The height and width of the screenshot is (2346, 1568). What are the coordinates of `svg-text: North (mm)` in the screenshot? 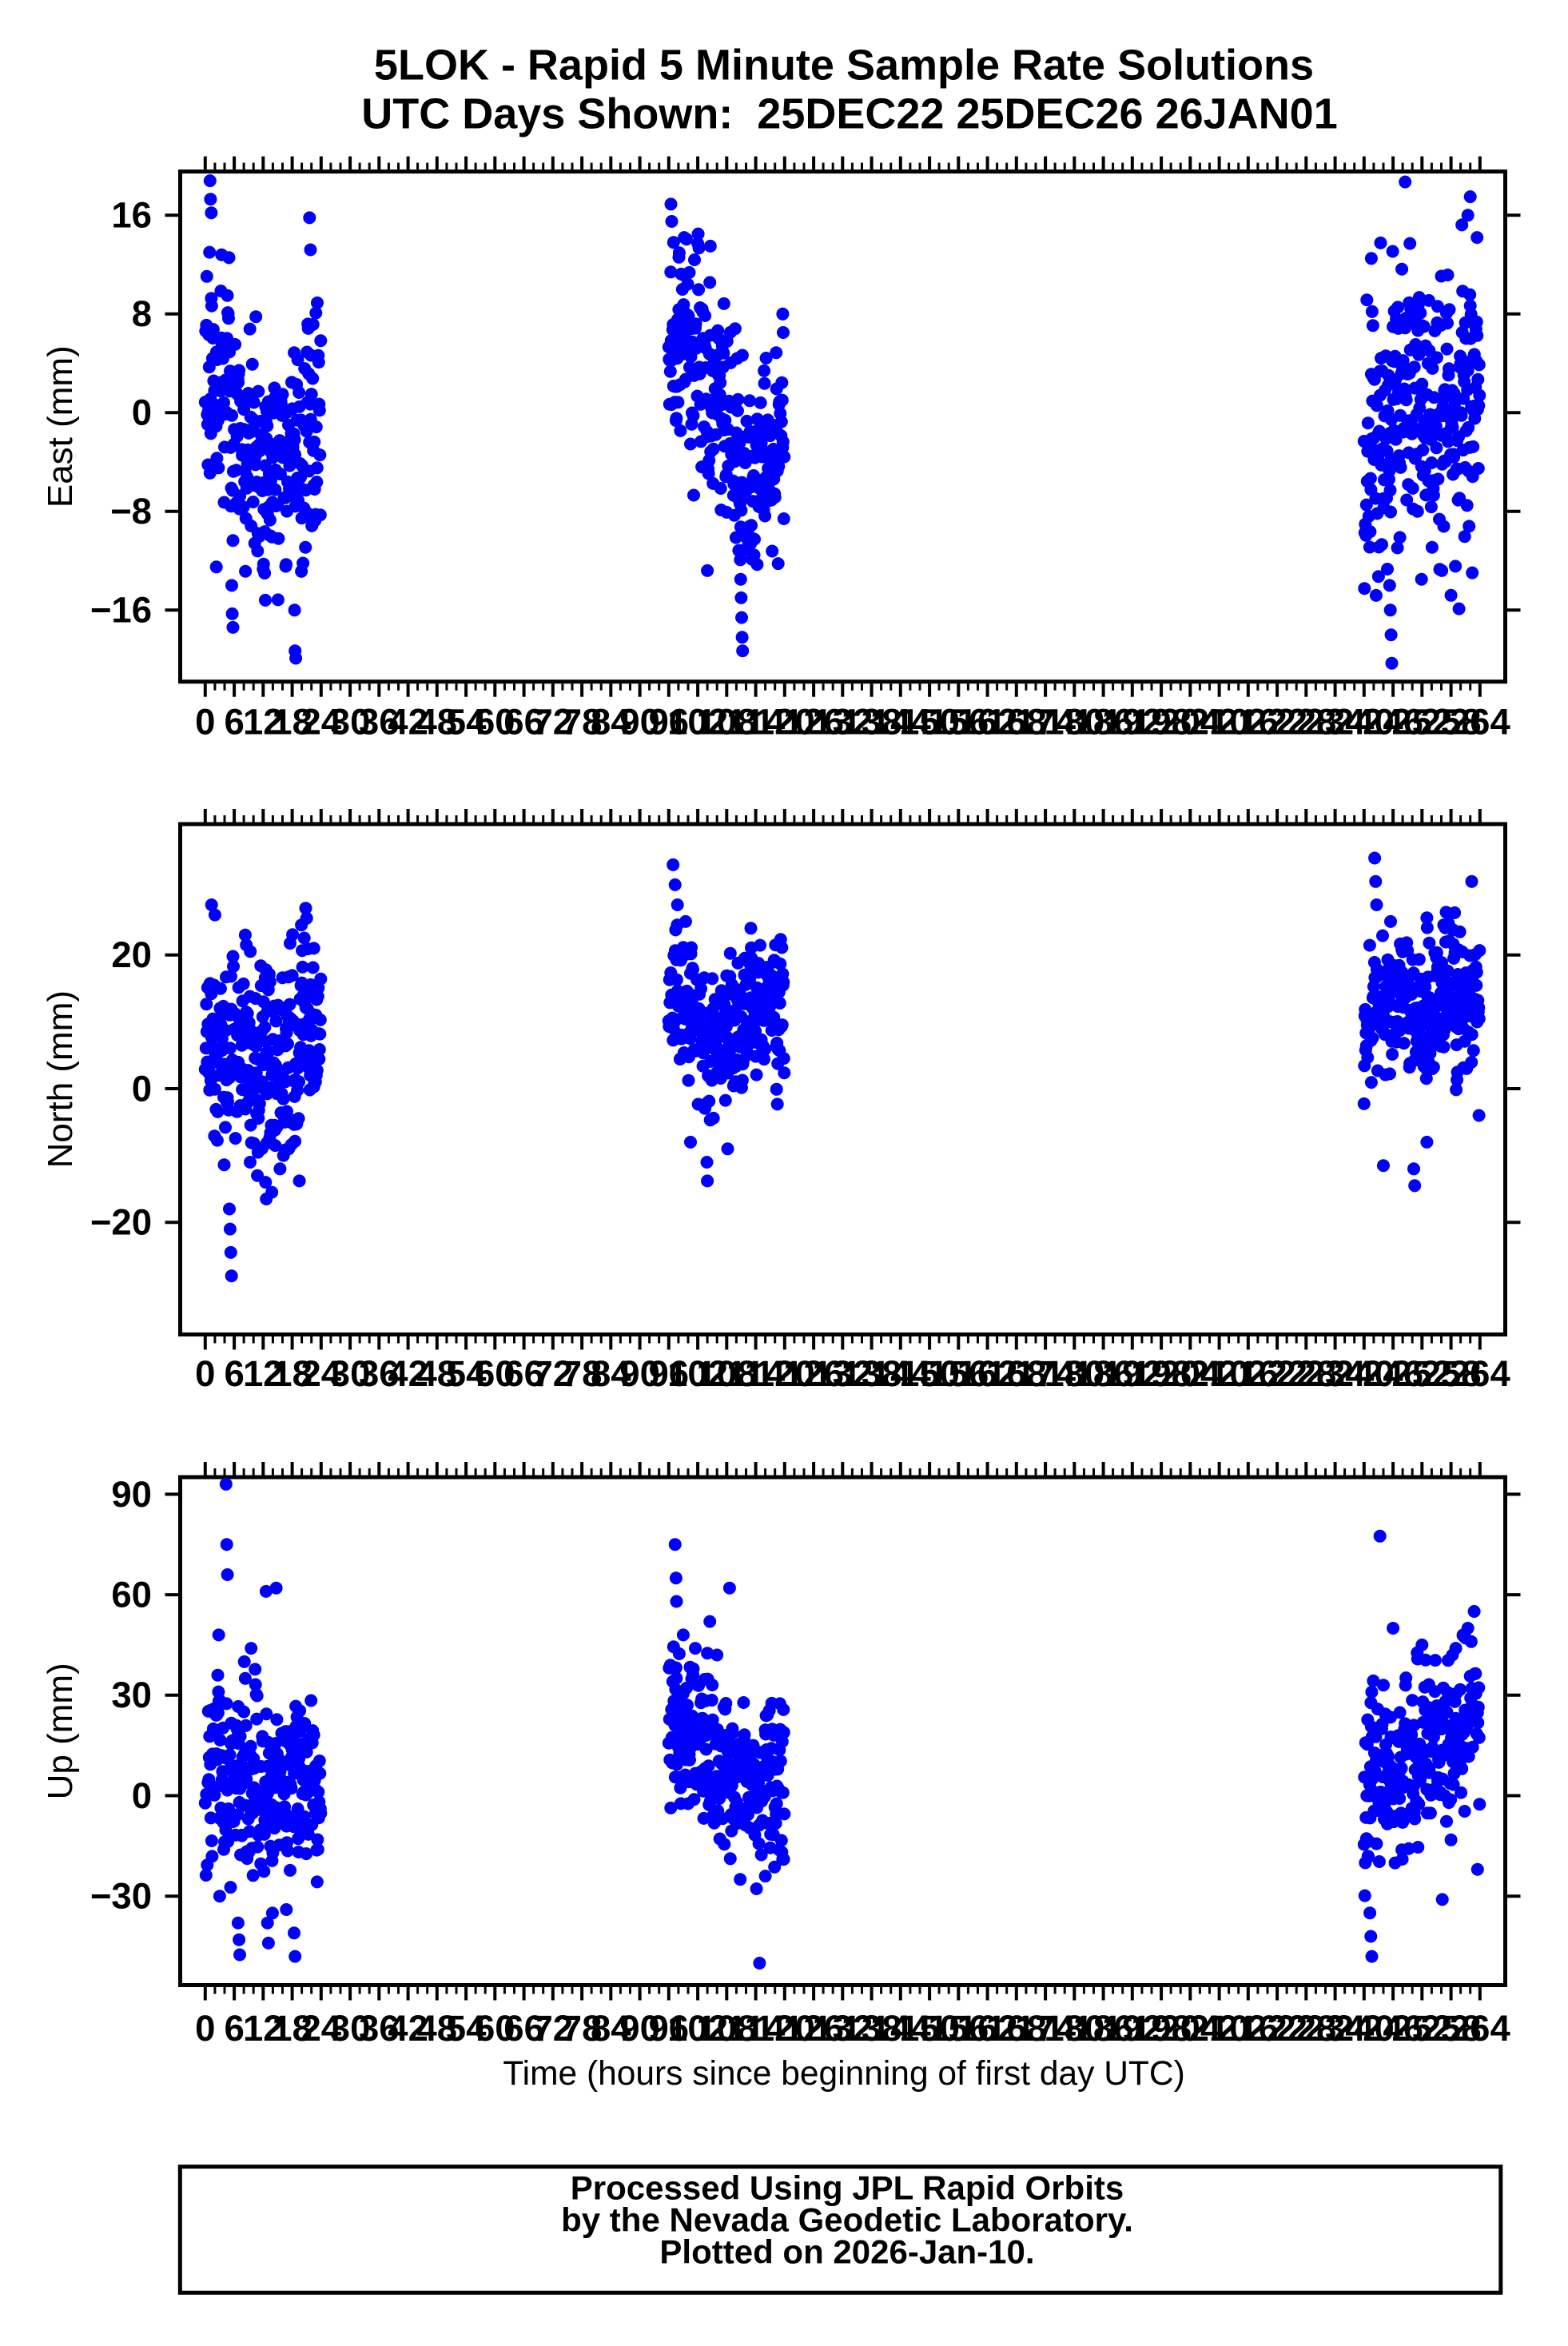 It's located at (60, 1079).